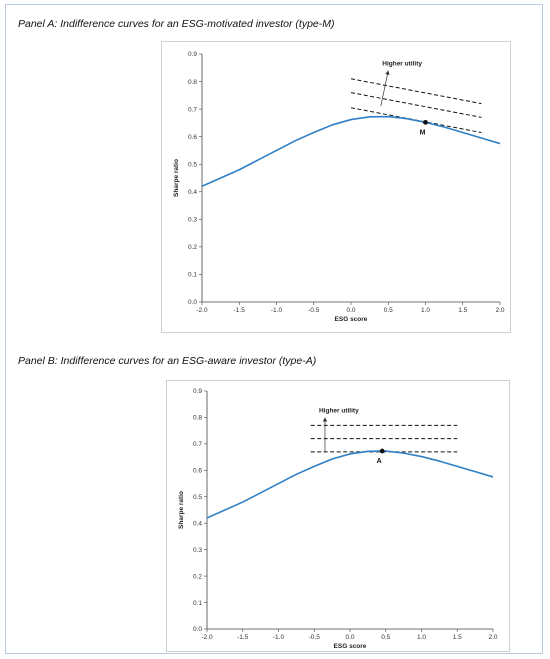 This screenshot has height=659, width=550. I want to click on chart-0-ytick-label: 0.6, so click(192, 137).